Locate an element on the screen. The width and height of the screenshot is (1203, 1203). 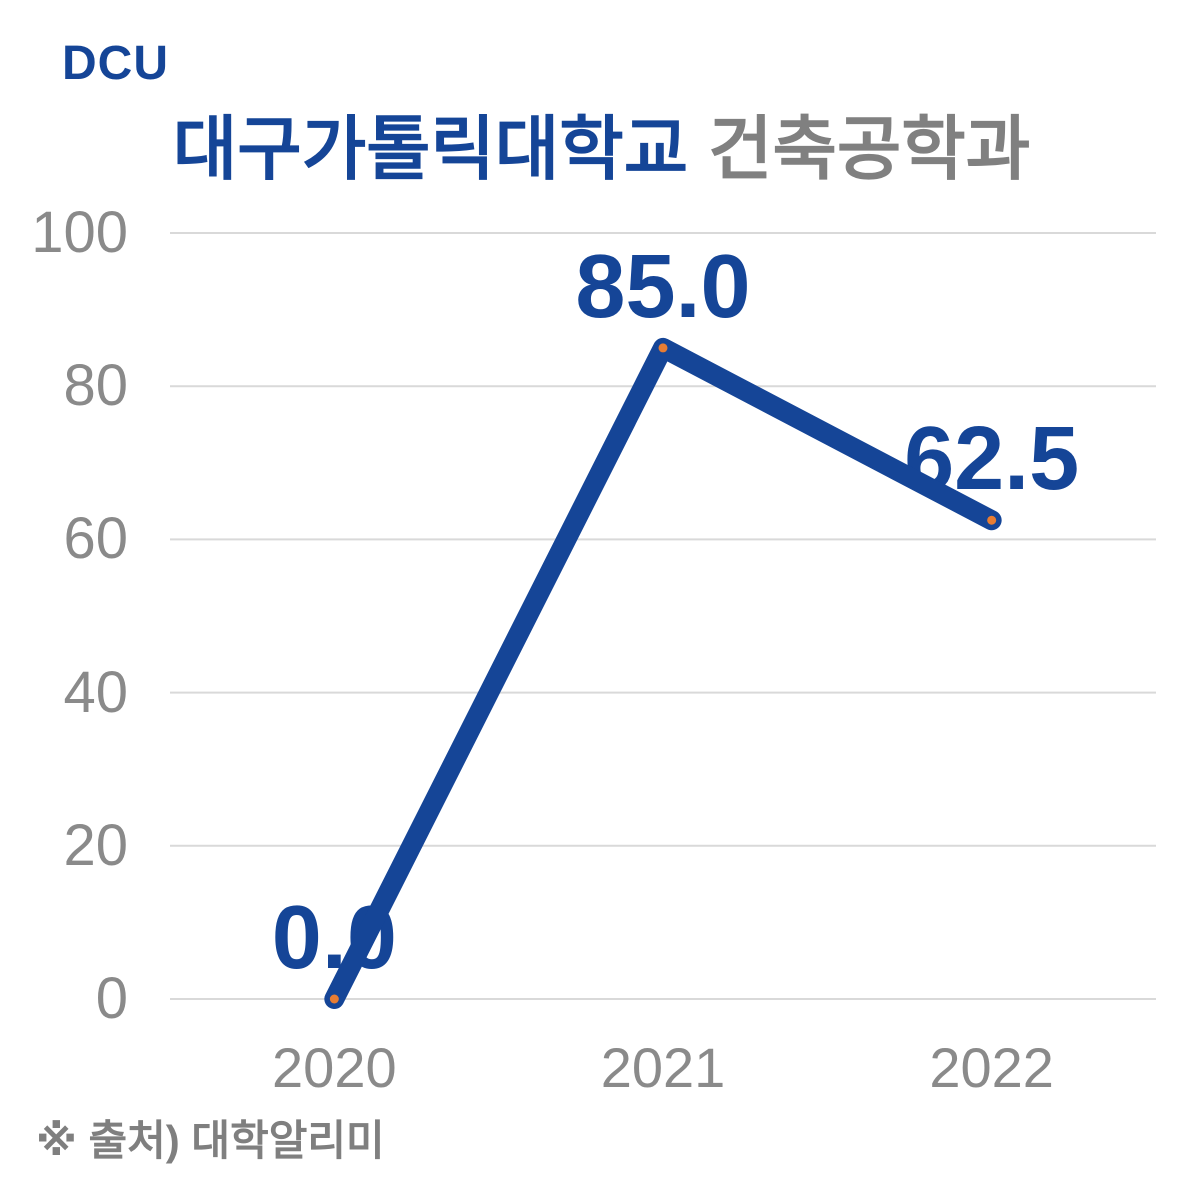
data-label-2020: 0.0 is located at coordinates (334, 938).